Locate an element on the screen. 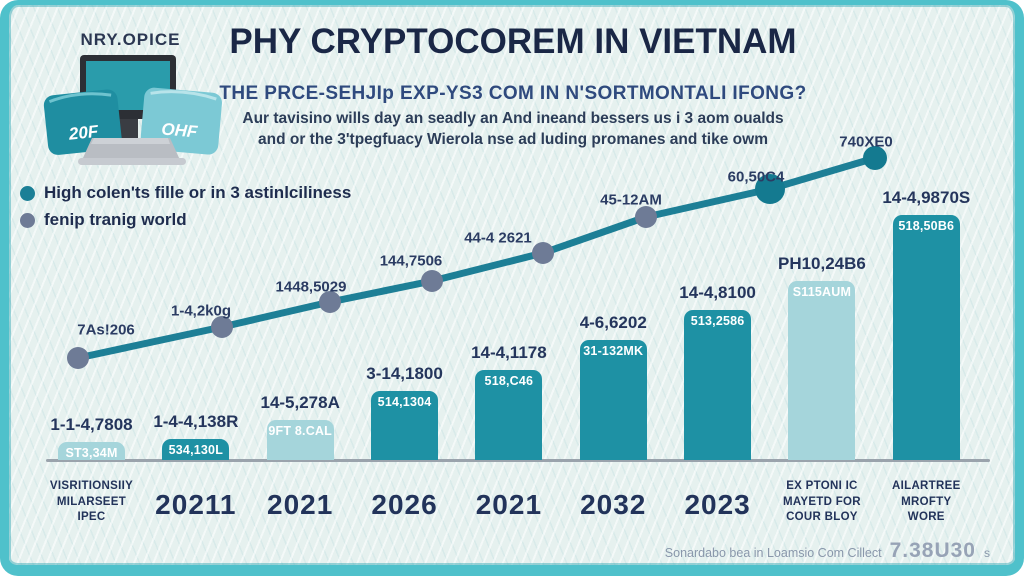  card-right-icon: OHF is located at coordinates (181, 121).